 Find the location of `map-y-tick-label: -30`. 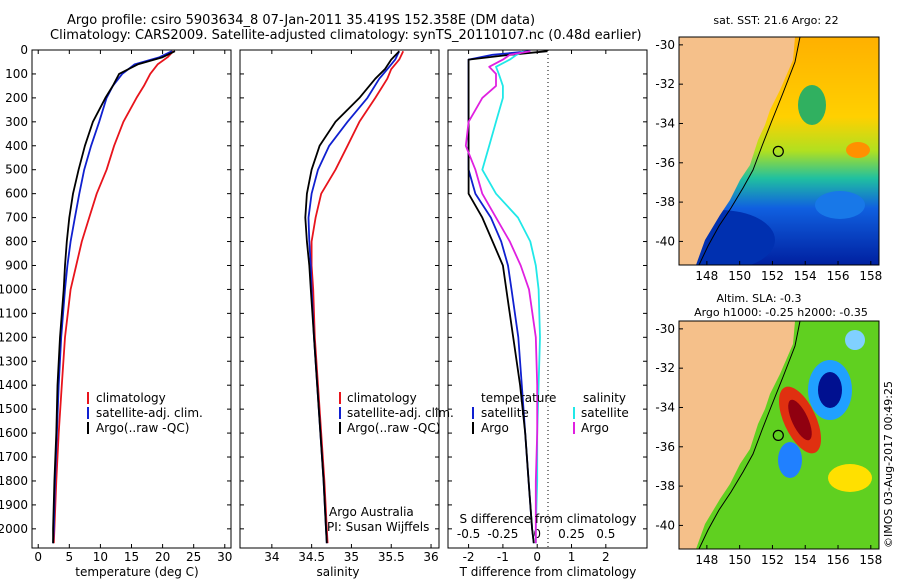

map-y-tick-label: -30 is located at coordinates (665, 329).